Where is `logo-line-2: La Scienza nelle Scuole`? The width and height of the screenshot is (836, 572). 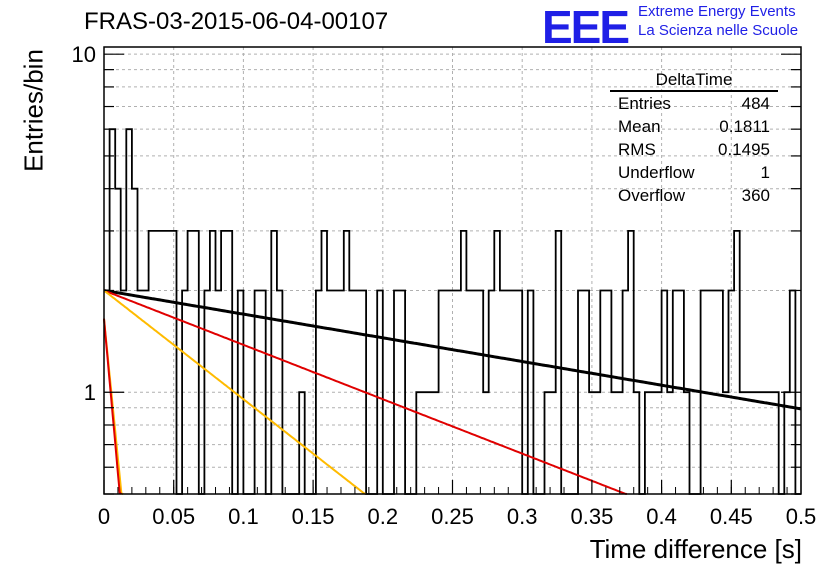
logo-line-2: La Scienza nelle Scuole is located at coordinates (718, 30).